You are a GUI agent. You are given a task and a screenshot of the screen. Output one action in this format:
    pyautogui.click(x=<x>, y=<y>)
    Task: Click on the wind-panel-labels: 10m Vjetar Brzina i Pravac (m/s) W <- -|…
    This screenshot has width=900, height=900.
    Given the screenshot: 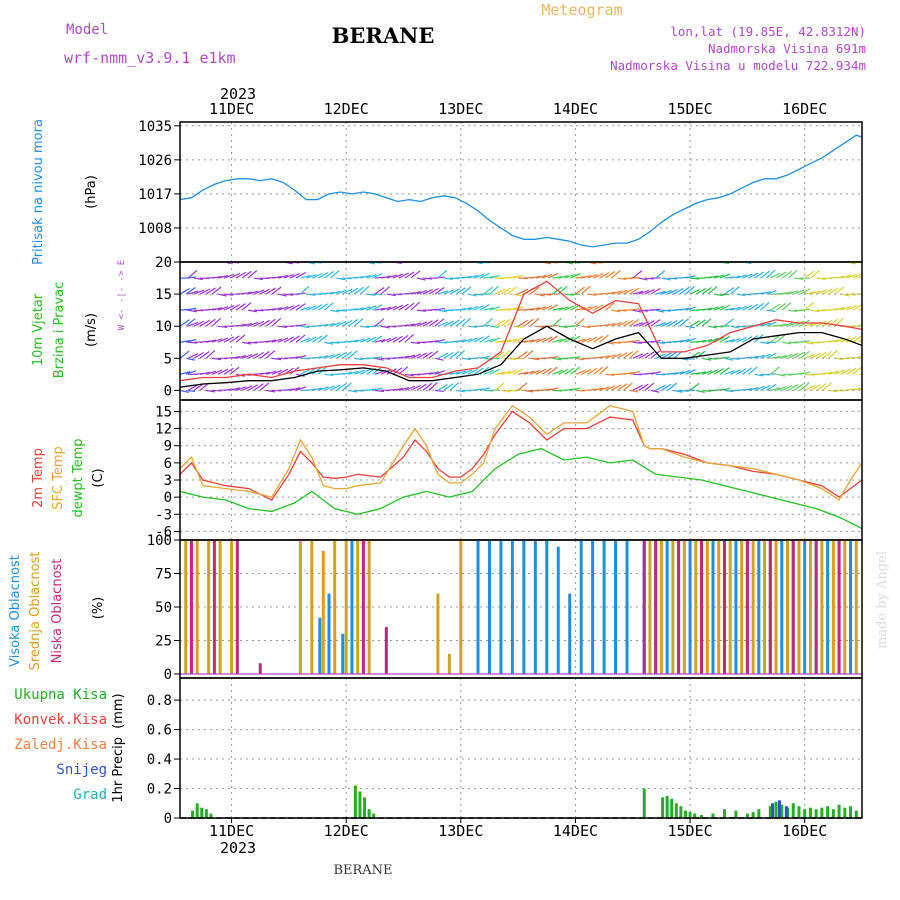 What is the action you would take?
    pyautogui.click(x=79, y=319)
    